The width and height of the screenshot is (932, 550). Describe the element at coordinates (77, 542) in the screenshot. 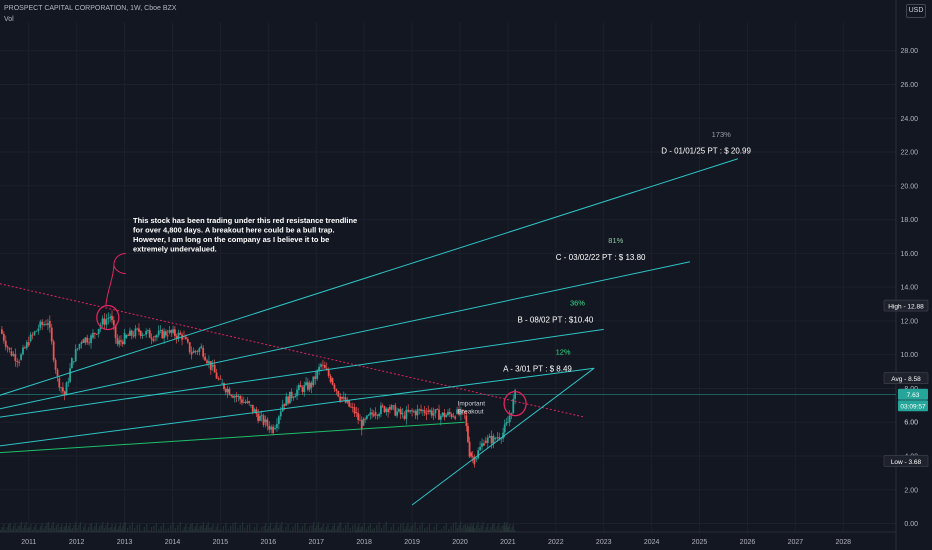

I see `x-tick-label: 2012` at that location.